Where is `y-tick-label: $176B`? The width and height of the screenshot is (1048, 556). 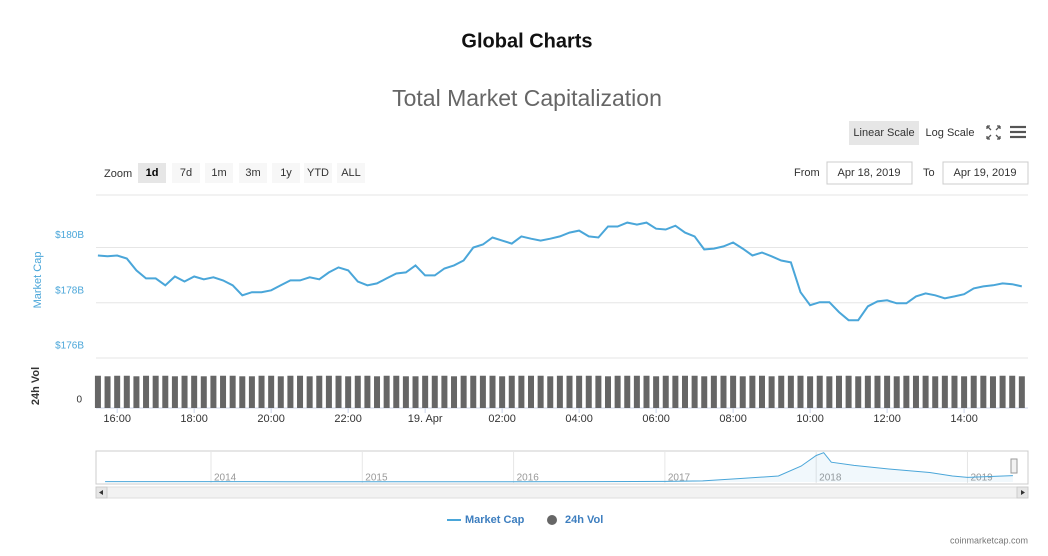 y-tick-label: $176B is located at coordinates (69, 346).